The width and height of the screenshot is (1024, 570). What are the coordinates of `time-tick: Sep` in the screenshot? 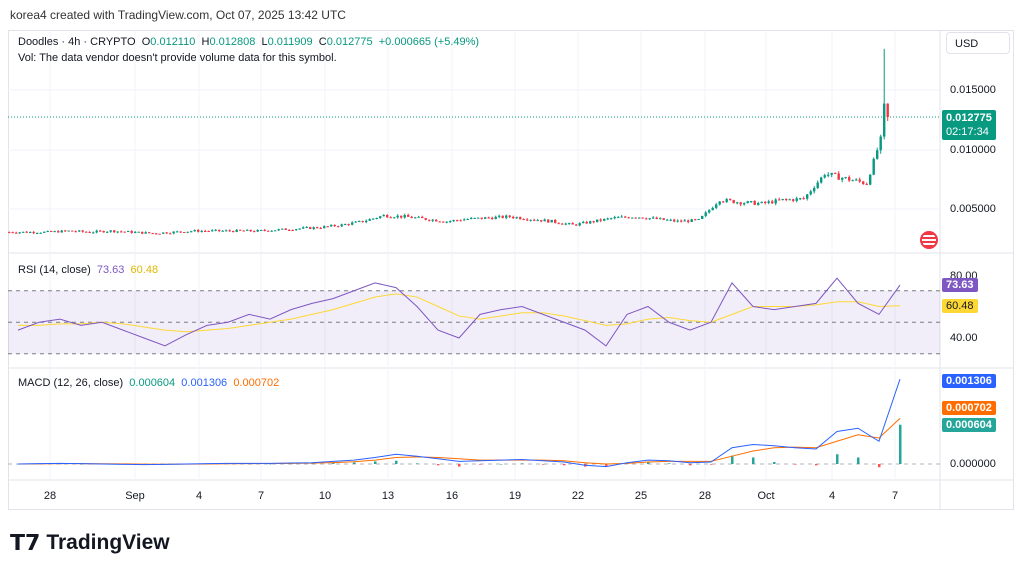 It's located at (135, 496).